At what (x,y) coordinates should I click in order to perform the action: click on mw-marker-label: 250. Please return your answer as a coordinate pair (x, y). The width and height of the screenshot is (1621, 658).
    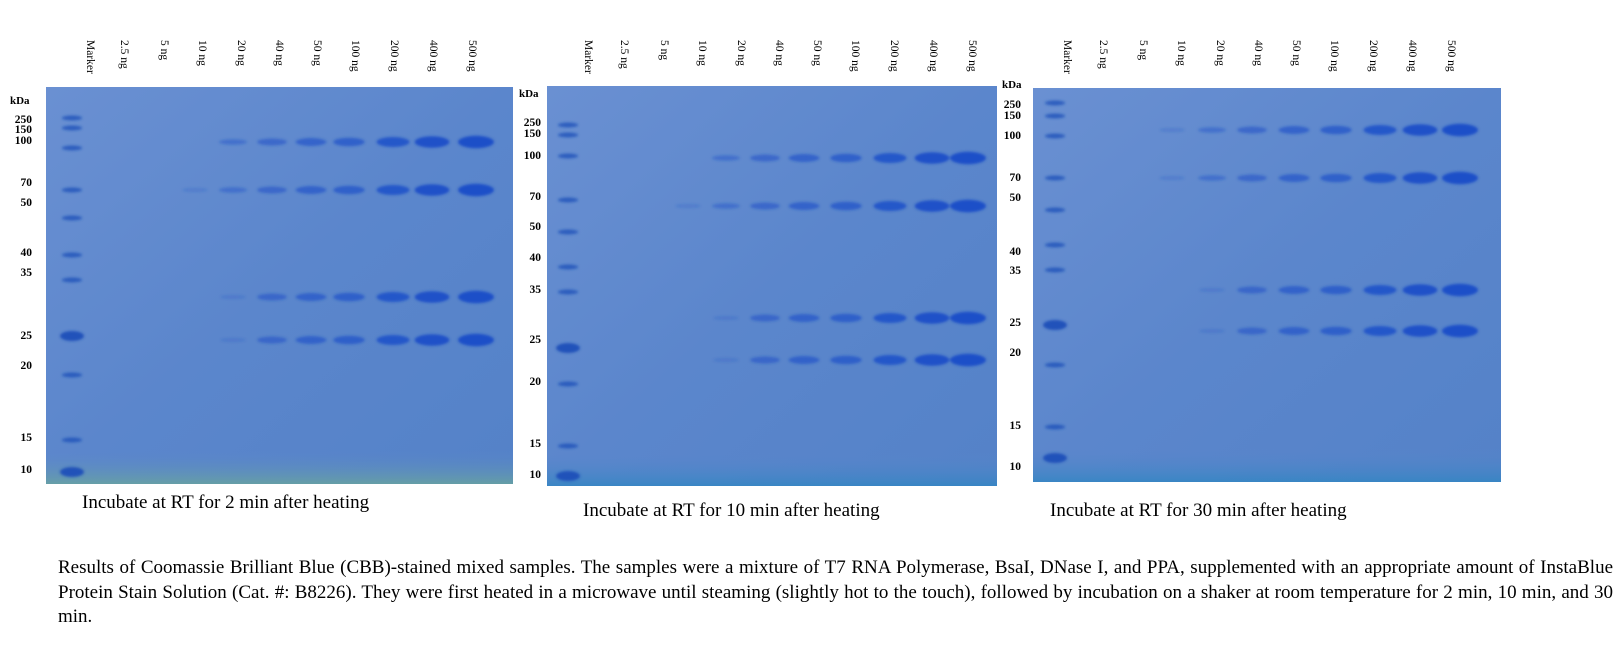
    Looking at the image, I should click on (23, 120).